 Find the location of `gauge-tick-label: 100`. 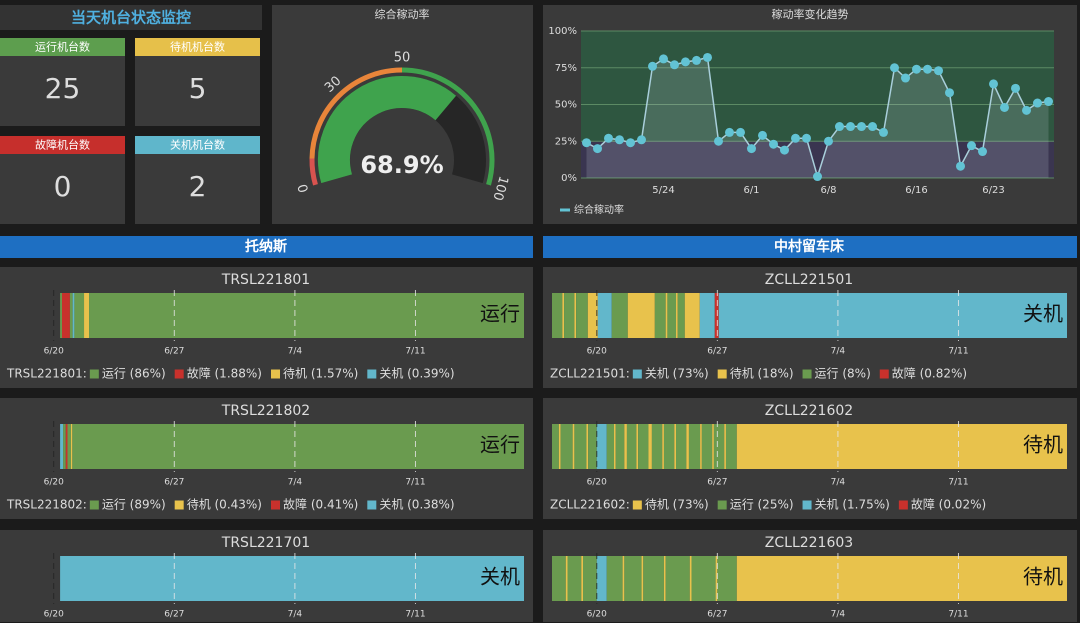

gauge-tick-label: 100 is located at coordinates (499, 188).